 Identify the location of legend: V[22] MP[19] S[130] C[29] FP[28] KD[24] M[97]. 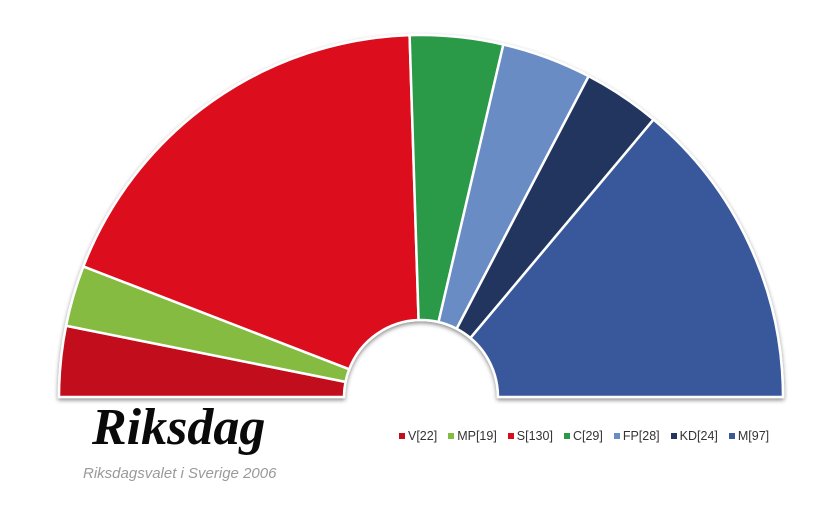
(584, 436).